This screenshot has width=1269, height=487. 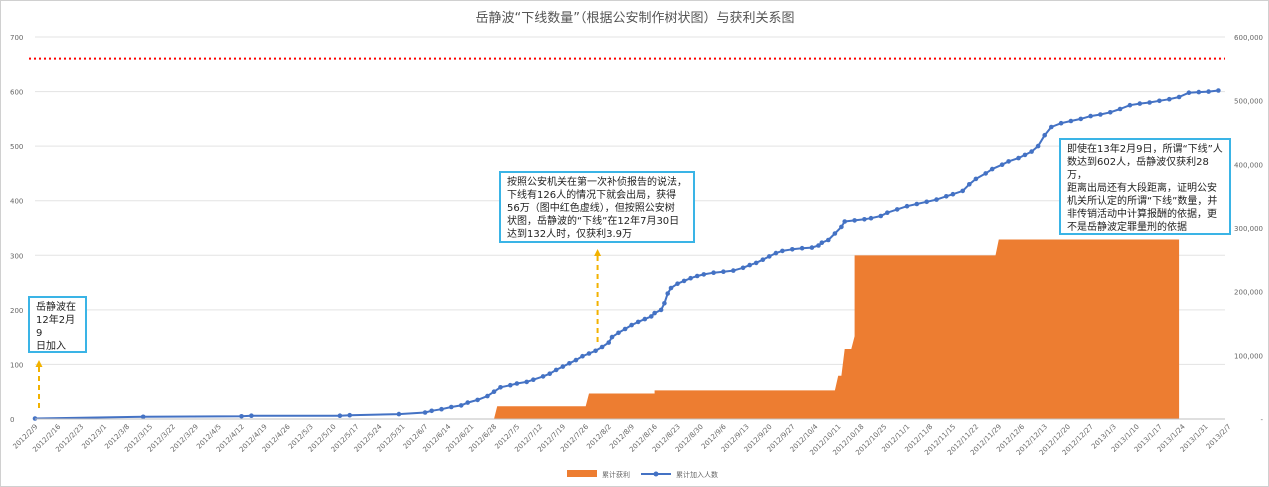 I want to click on arrow-join-head, so click(x=39, y=363).